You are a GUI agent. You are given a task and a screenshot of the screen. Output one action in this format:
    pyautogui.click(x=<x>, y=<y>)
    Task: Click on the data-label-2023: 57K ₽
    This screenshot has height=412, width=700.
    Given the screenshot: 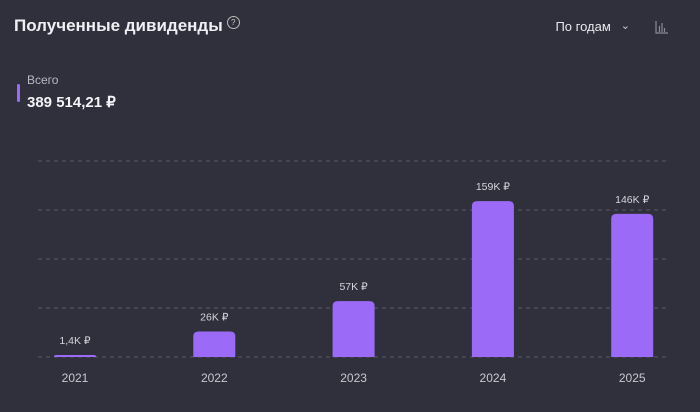 What is the action you would take?
    pyautogui.click(x=353, y=287)
    